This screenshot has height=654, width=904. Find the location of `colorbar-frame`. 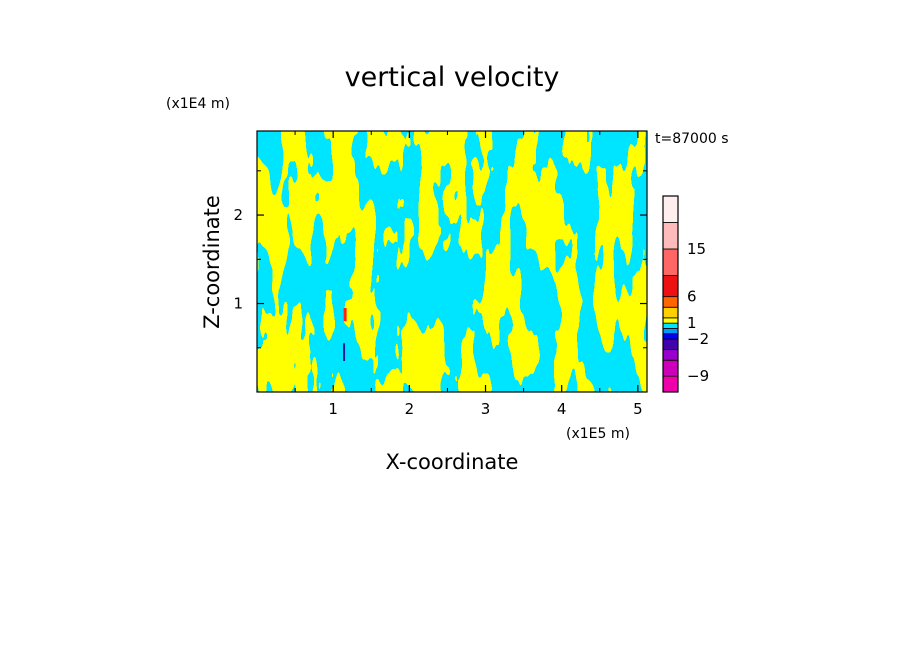

colorbar-frame is located at coordinates (670, 294).